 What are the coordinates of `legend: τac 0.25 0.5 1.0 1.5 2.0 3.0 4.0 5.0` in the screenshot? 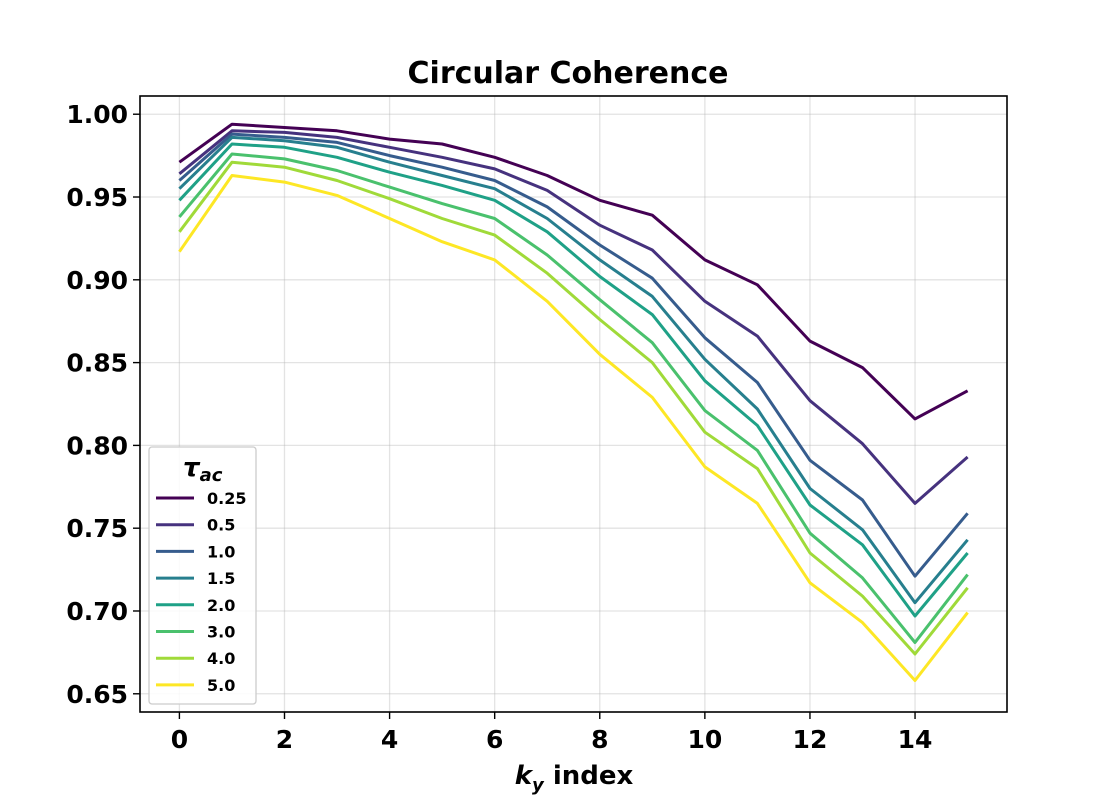 It's located at (202, 575).